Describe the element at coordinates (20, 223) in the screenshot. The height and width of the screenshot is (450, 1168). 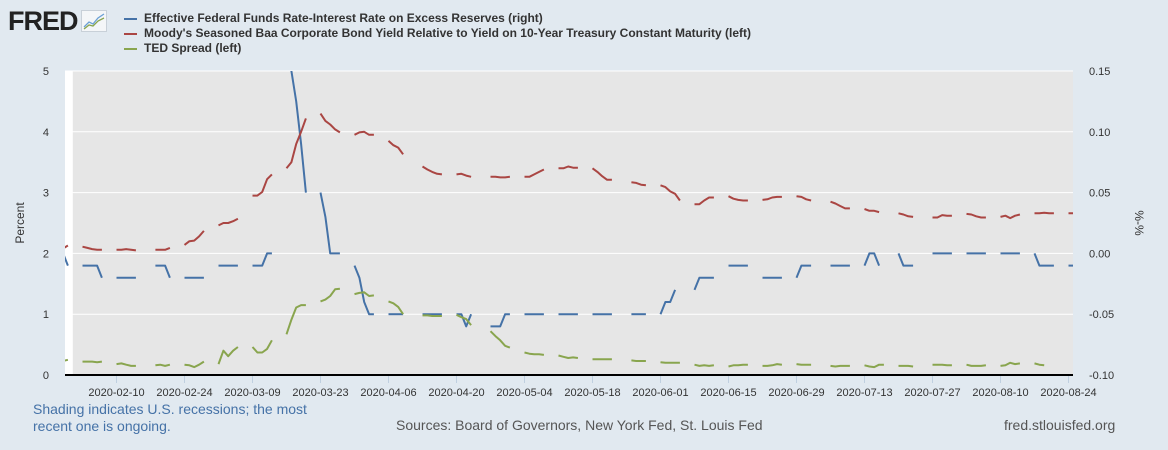
I see `y-axis-title-left: Percent` at that location.